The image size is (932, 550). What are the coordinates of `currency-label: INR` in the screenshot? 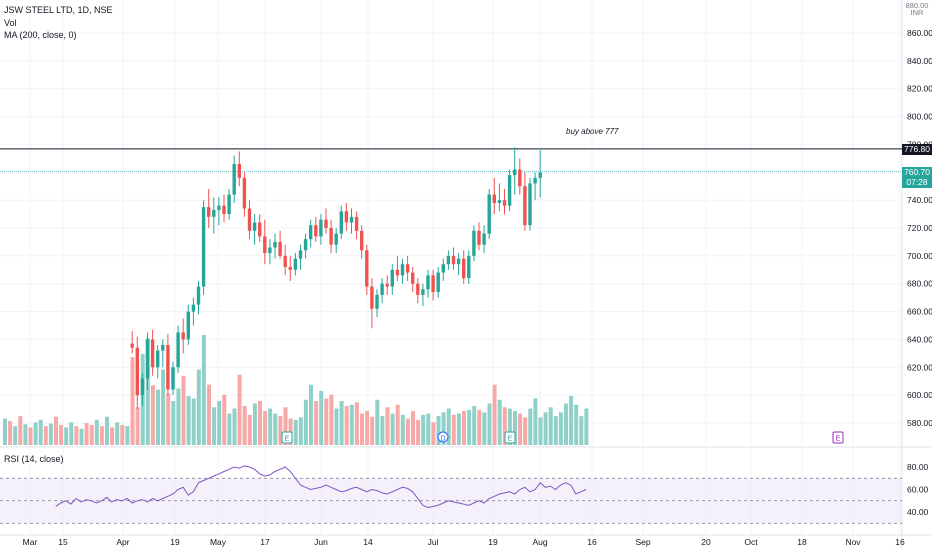 It's located at (917, 12).